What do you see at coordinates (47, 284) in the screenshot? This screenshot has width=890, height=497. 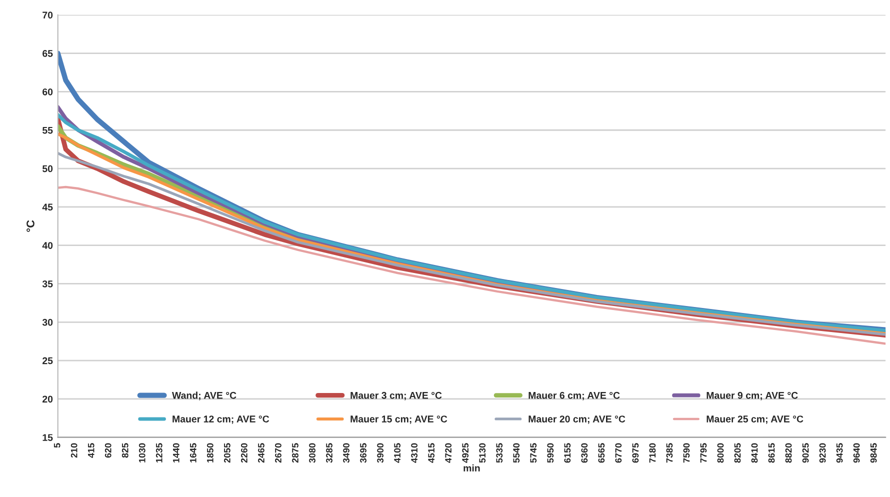 I see `y-tick-label: 35` at bounding box center [47, 284].